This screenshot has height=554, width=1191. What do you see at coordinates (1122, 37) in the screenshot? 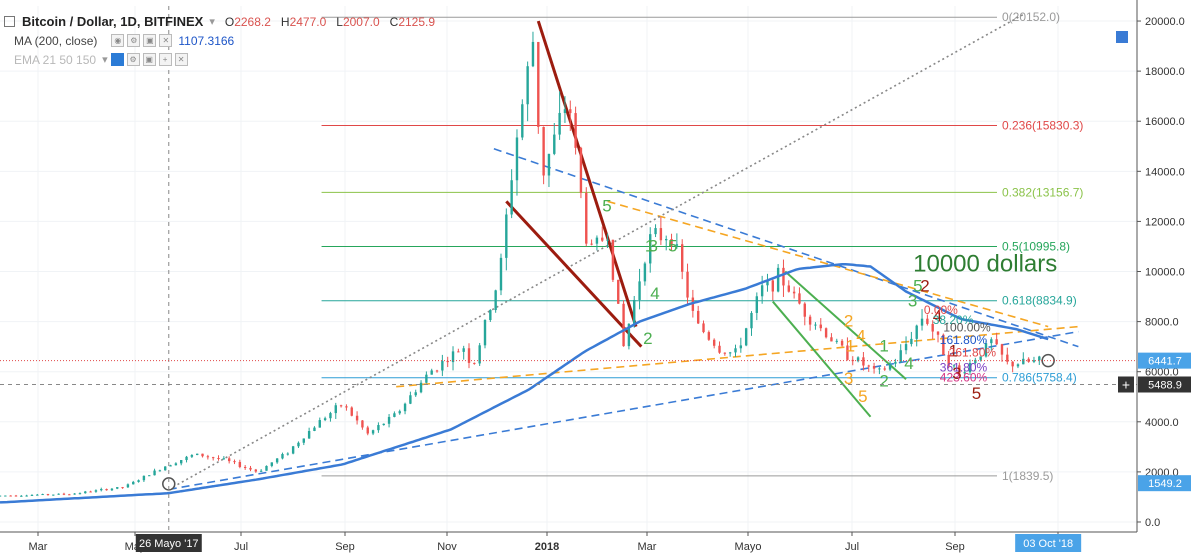
I see `scale-menu-icon` at bounding box center [1122, 37].